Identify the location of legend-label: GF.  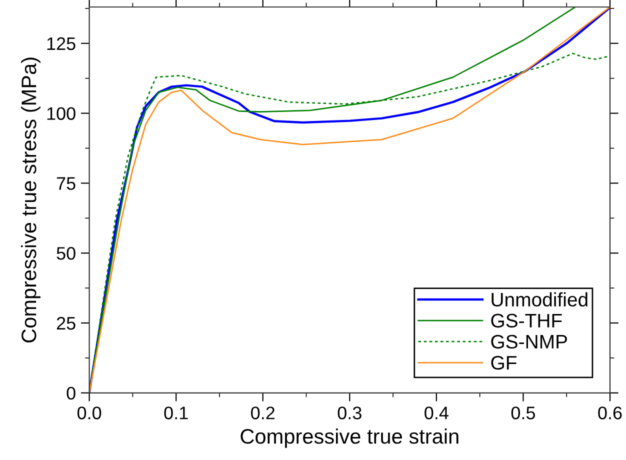
(503, 363).